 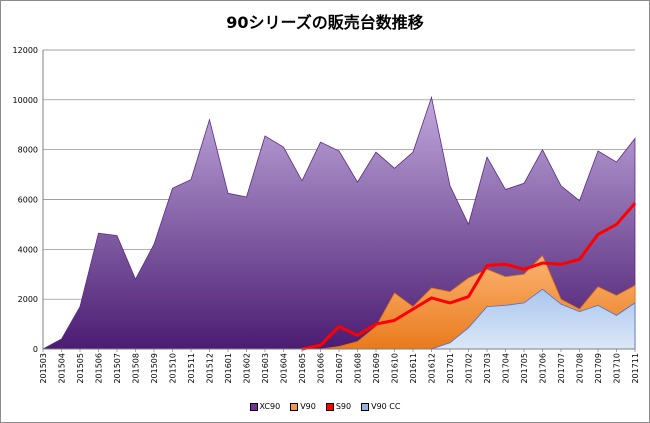 I want to click on y-tick-label: 0, so click(x=35, y=349).